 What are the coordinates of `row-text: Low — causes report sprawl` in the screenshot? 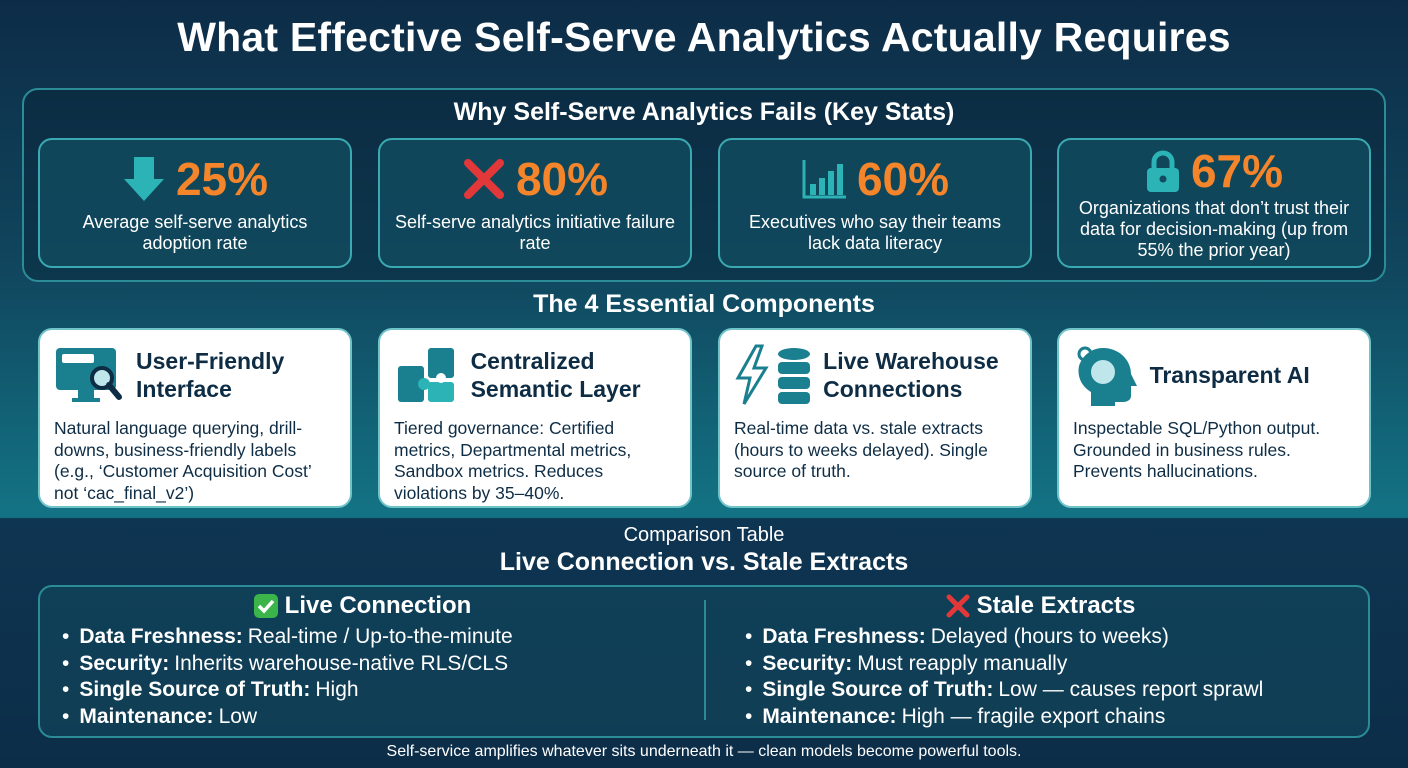 It's located at (1131, 689).